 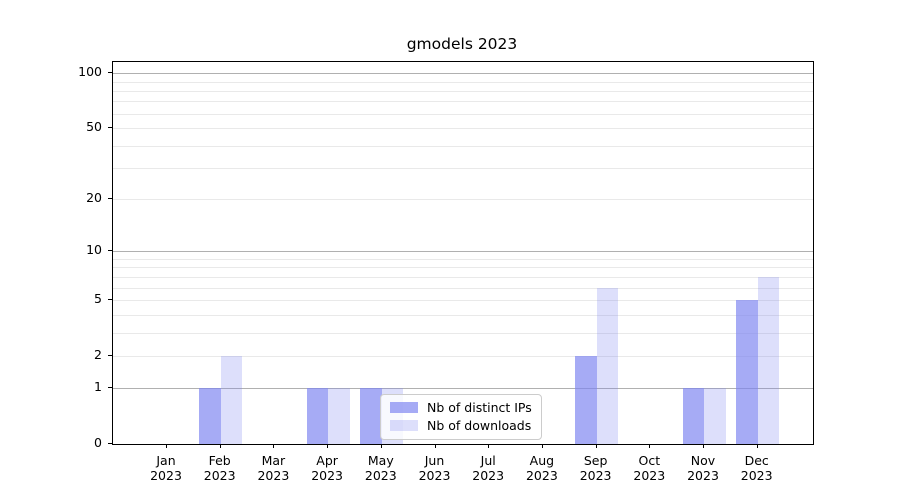 I want to click on x-tick-label-feb: Feb 2023, so click(x=219, y=468).